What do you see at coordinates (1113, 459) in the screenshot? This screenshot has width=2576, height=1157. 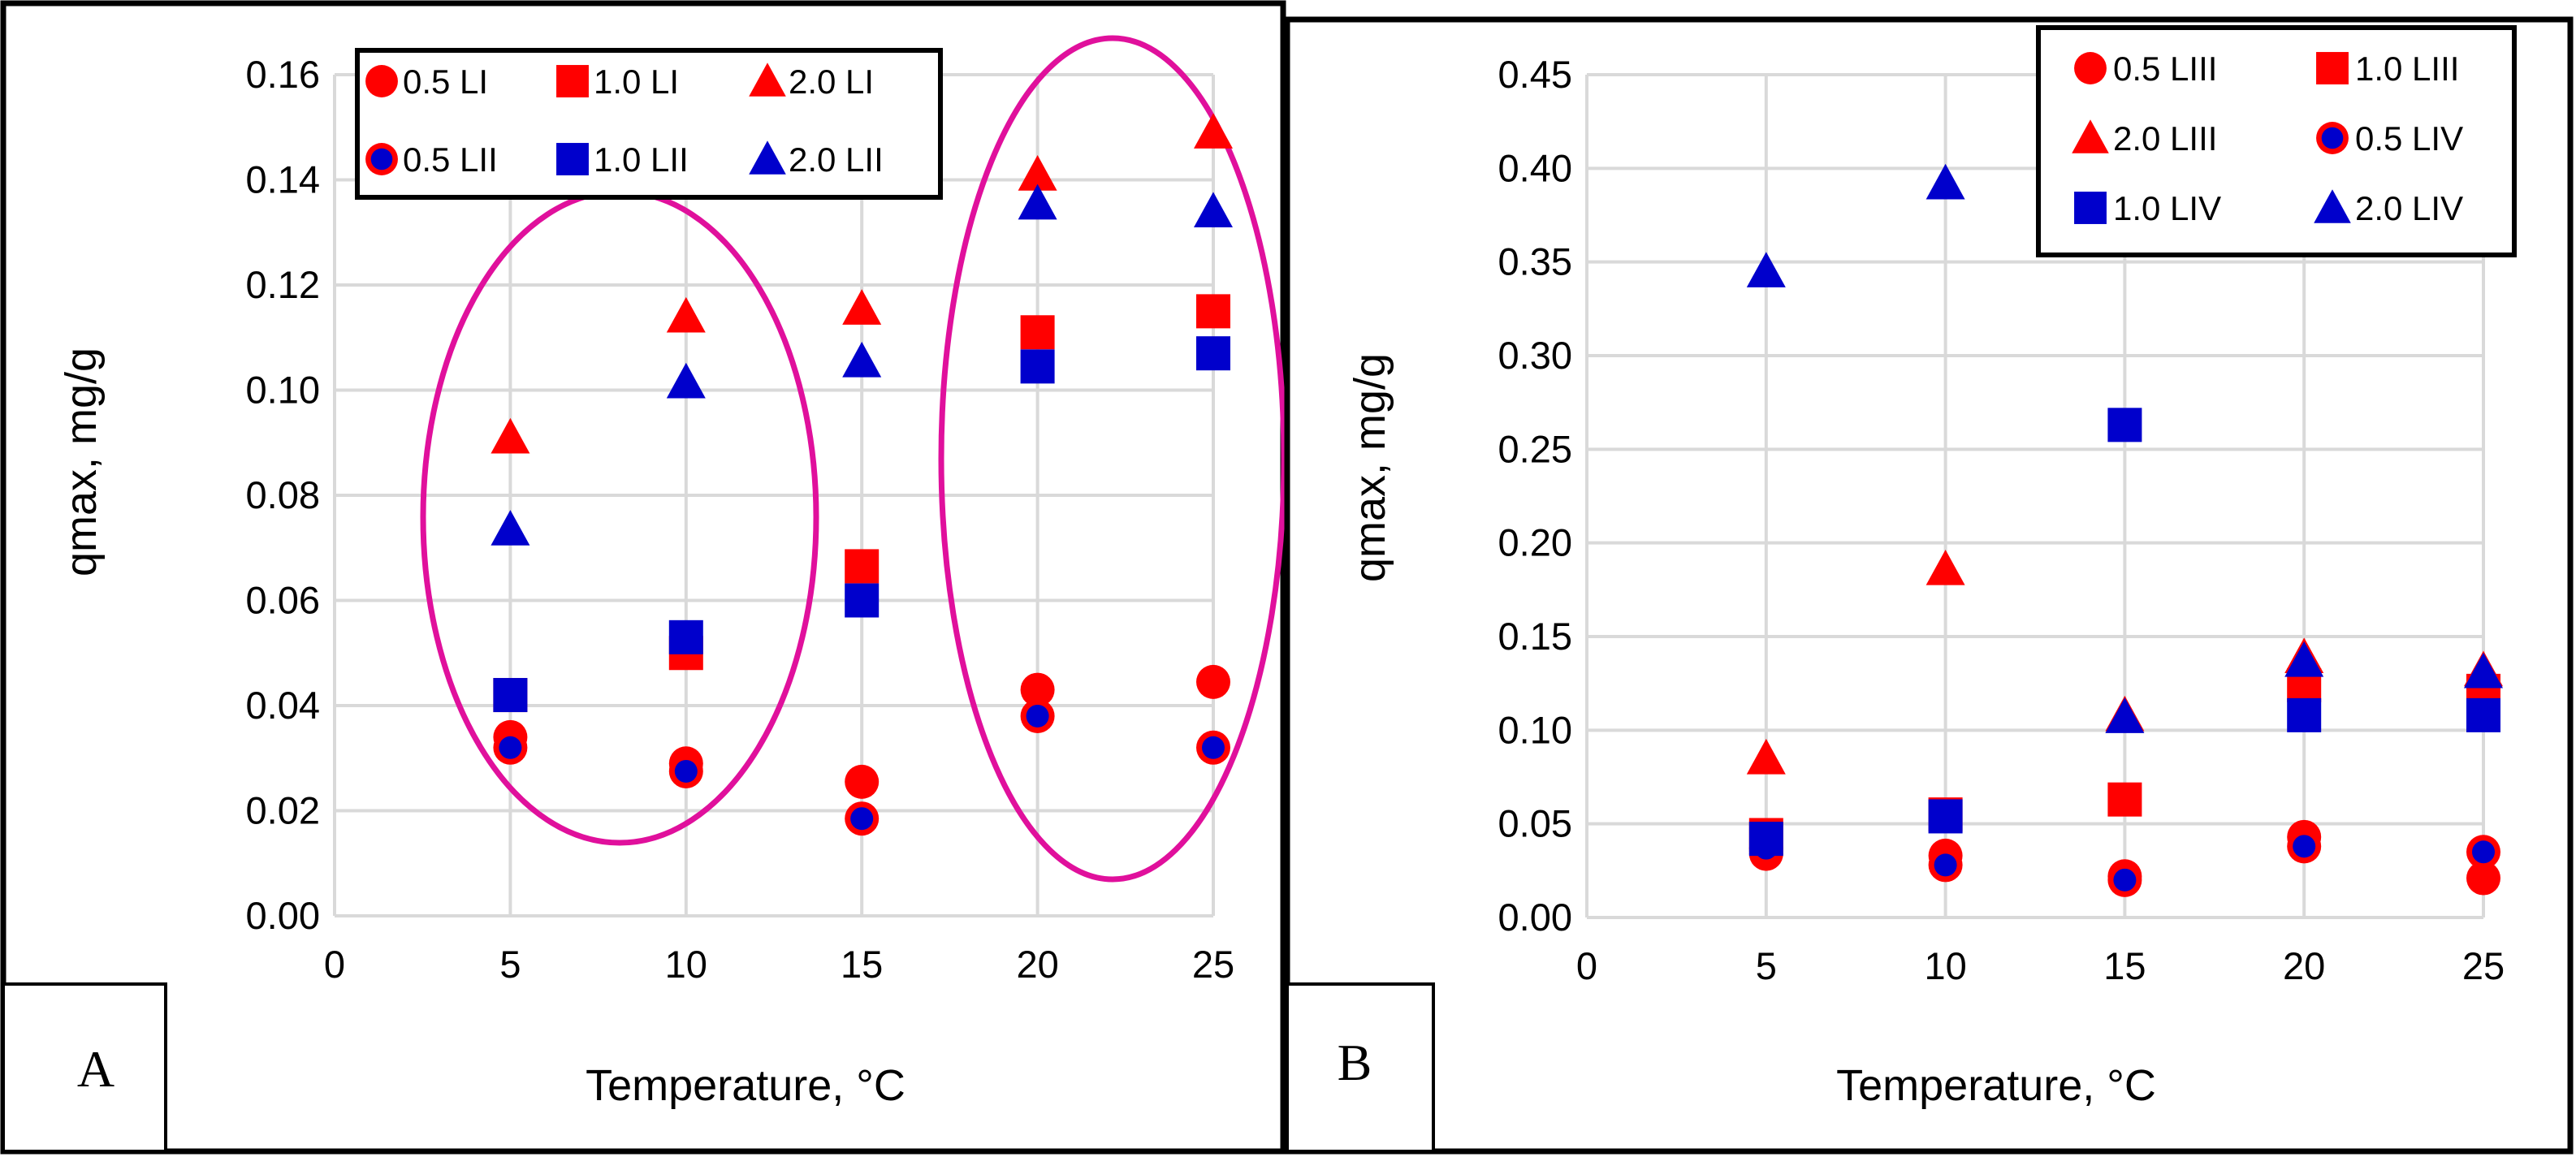 I see `highlight-ellipse` at bounding box center [1113, 459].